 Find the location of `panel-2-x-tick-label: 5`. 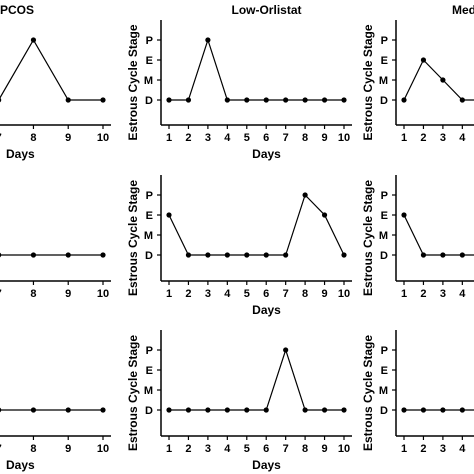

panel-2-x-tick-label: 5 is located at coordinates (247, 138).